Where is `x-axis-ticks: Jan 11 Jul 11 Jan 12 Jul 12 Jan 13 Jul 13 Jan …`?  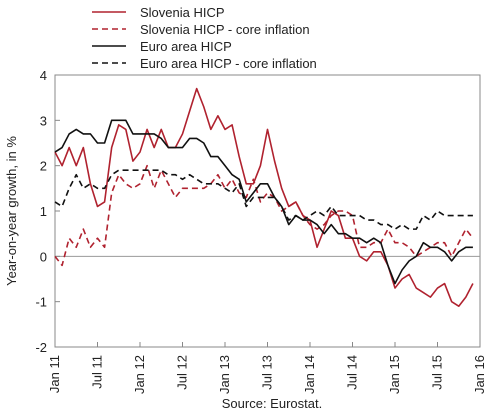
x-axis-ticks: Jan 11 Jul 11 Jan 12 Jul 12 Jan 13 Jul 13 Jan … is located at coordinates (267, 368).